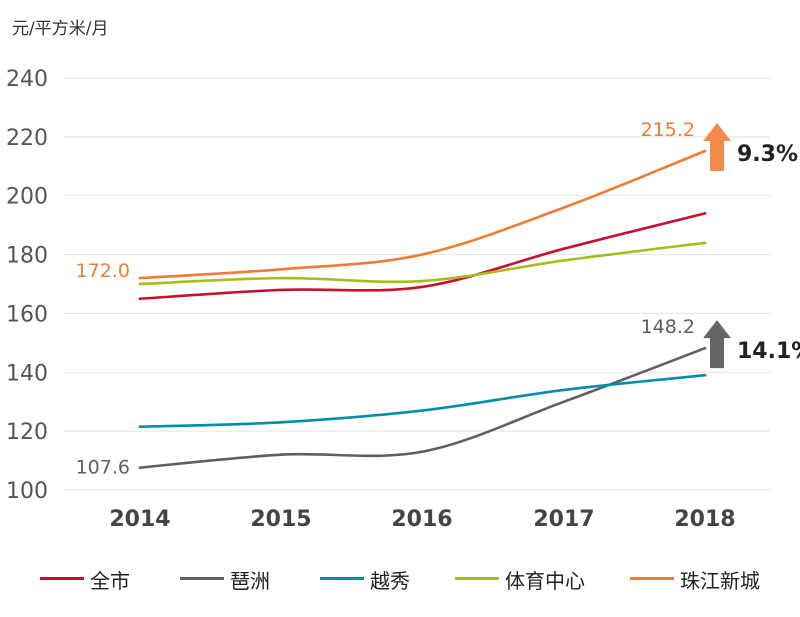 The height and width of the screenshot is (617, 800). Describe the element at coordinates (103, 271) in the screenshot. I see `data-label: 172.0` at that location.